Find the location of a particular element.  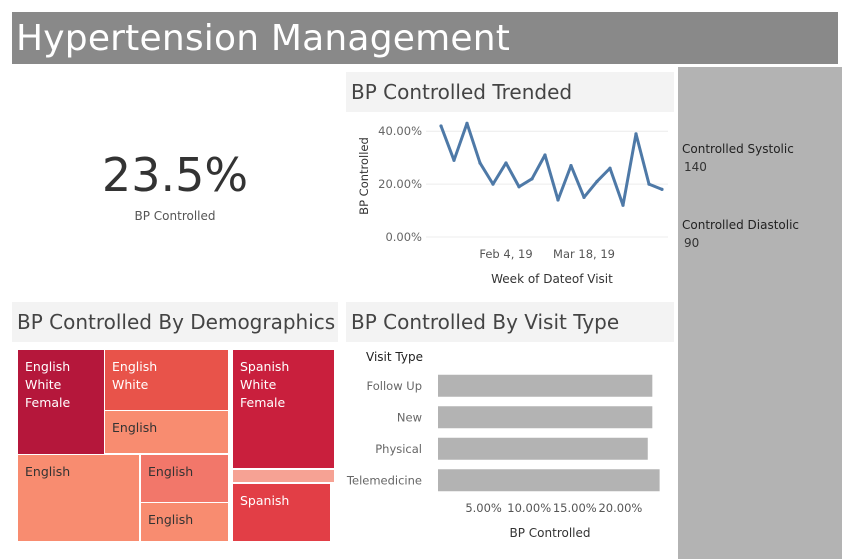

kpi-label: BP Controlled is located at coordinates (175, 216).